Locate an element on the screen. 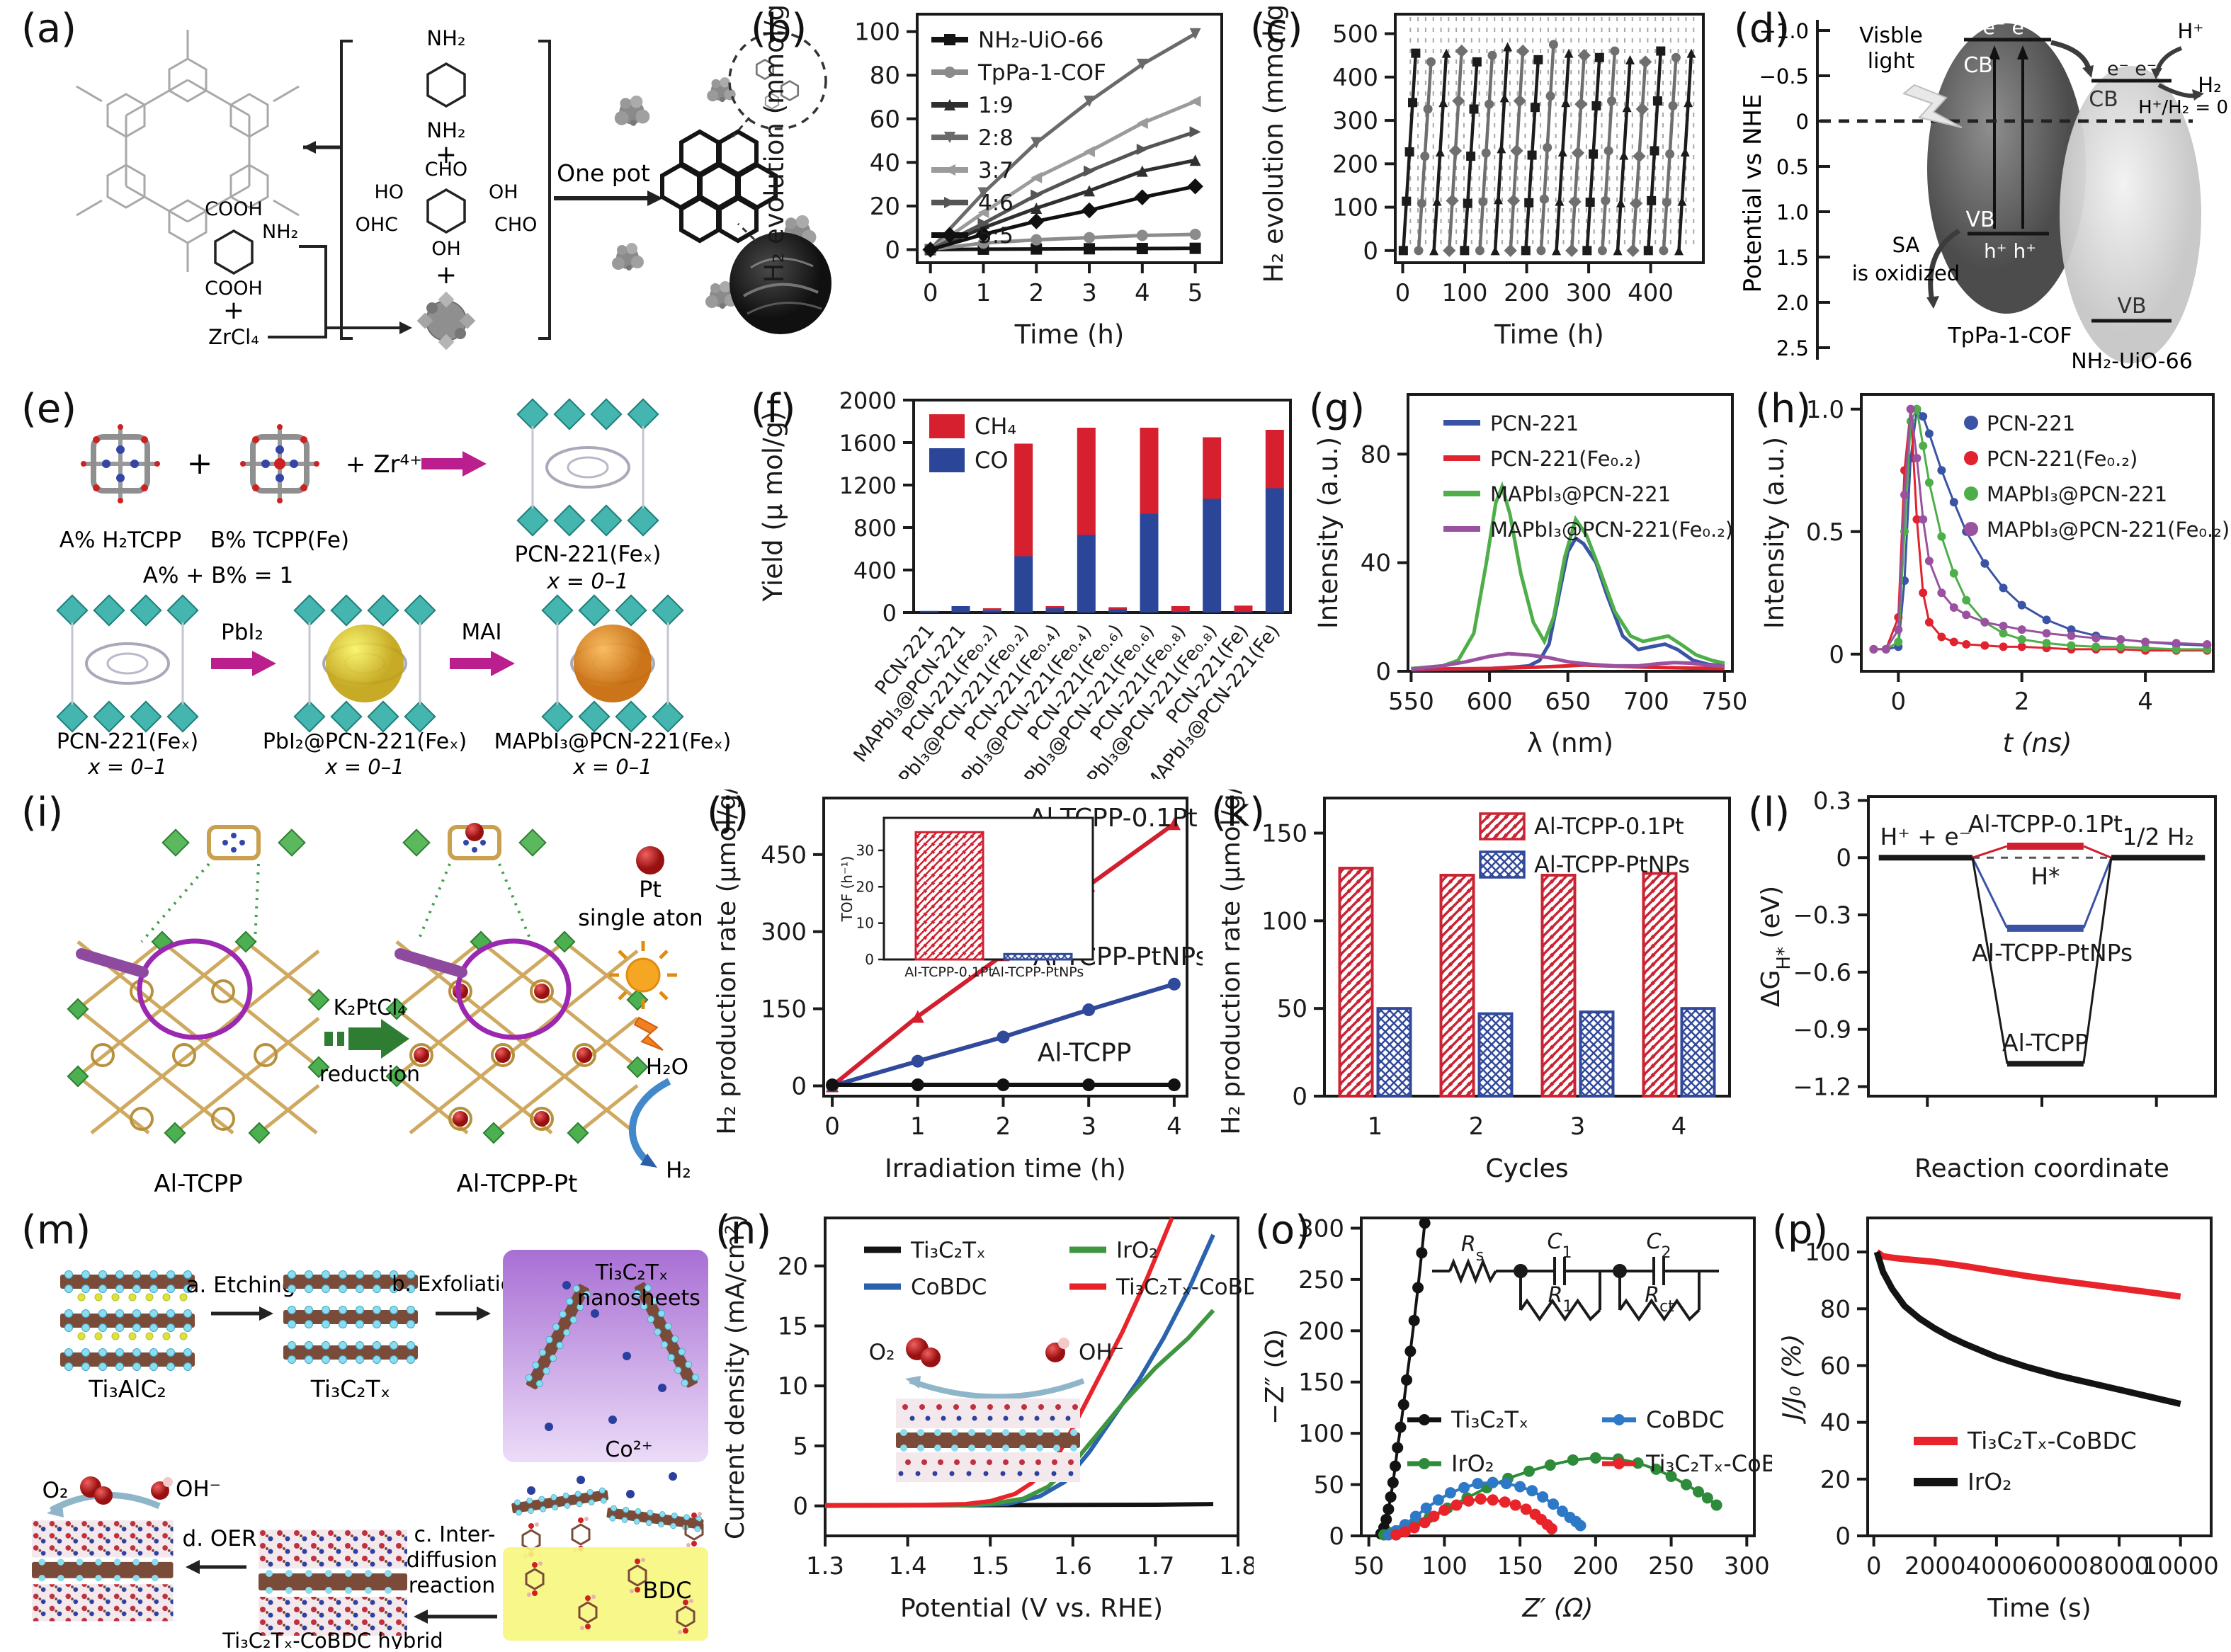  bar-PCN-221(Fe₀.₄) is located at coordinates (1055, 609).